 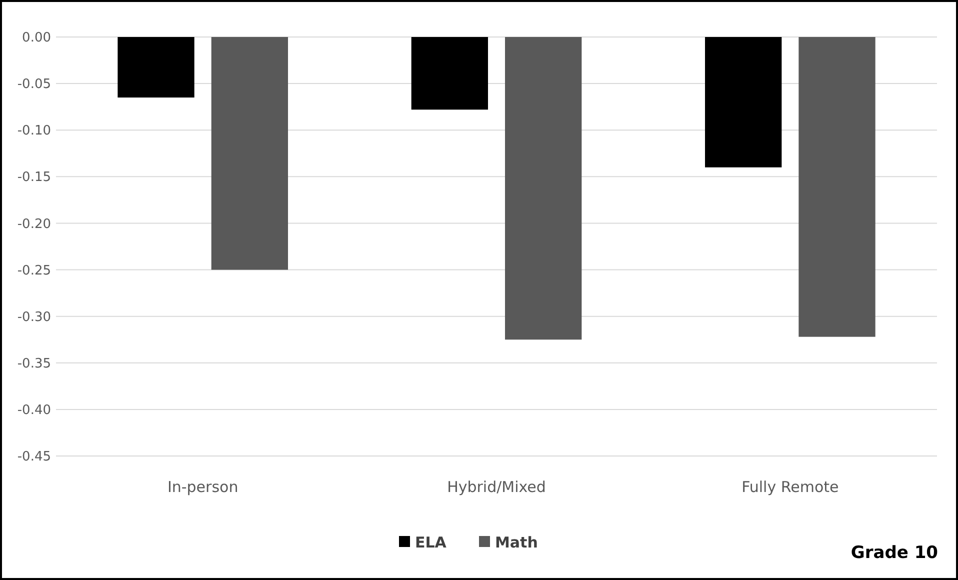 I want to click on x-tick-label: Hybrid/Mixed, so click(x=496, y=487).